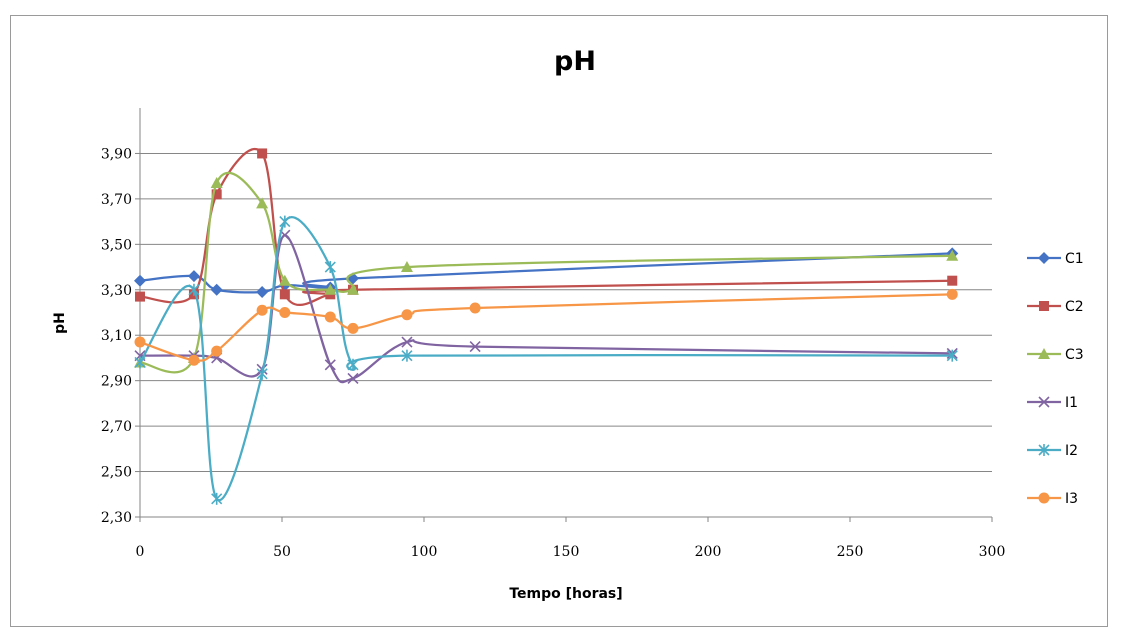  What do you see at coordinates (1055, 379) in the screenshot?
I see `legend: C1 C2 C3 I1 I2 I3` at bounding box center [1055, 379].